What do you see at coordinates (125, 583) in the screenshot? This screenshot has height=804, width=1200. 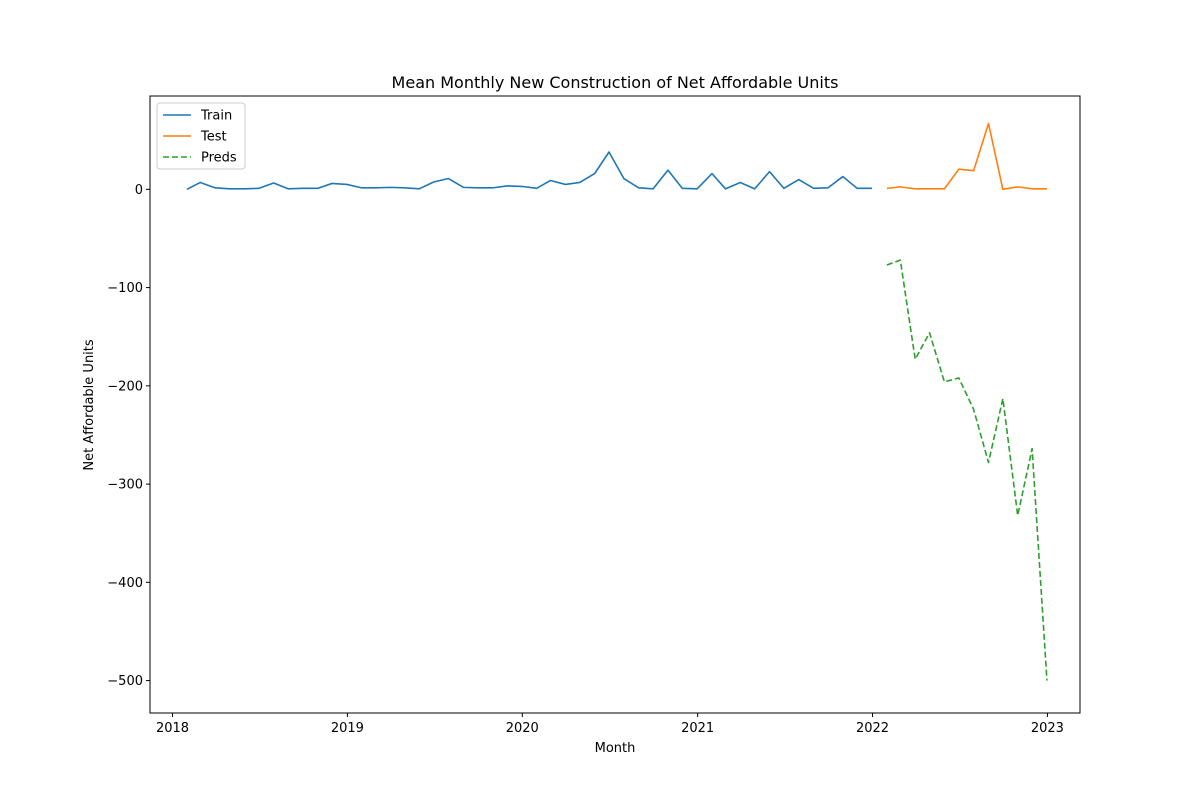 I see `y-tick-label: −400` at bounding box center [125, 583].